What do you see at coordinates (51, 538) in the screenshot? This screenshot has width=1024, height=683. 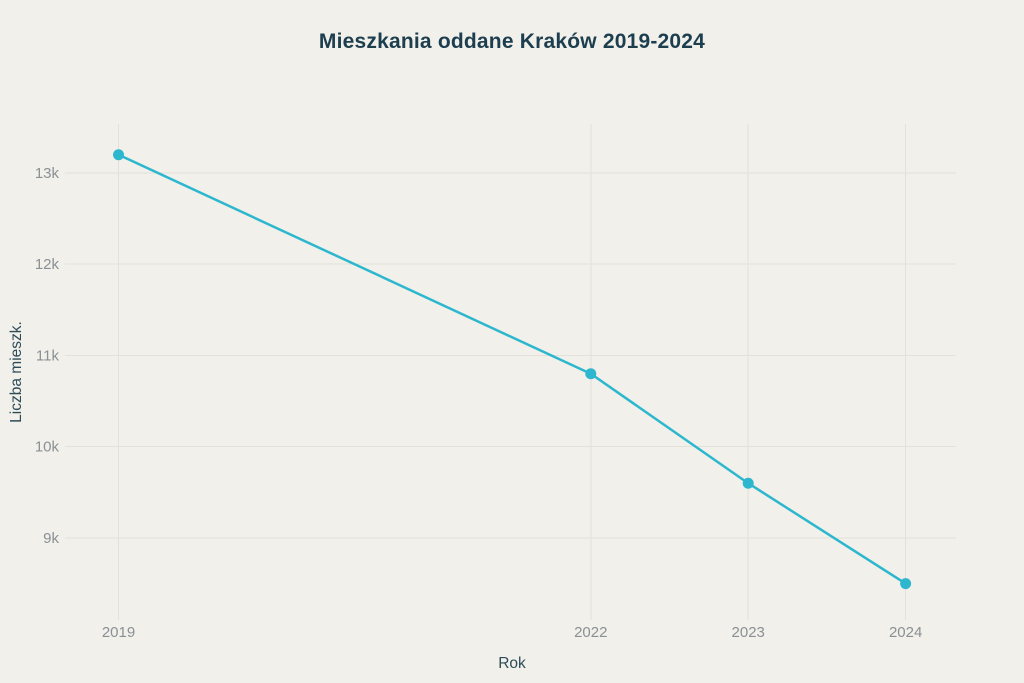 I see `y-tick-label: 9k` at bounding box center [51, 538].